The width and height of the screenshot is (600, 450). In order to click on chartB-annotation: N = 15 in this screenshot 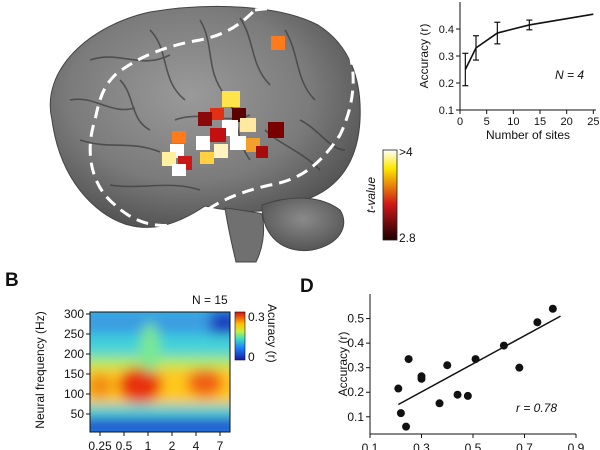, I will do `click(210, 300)`.